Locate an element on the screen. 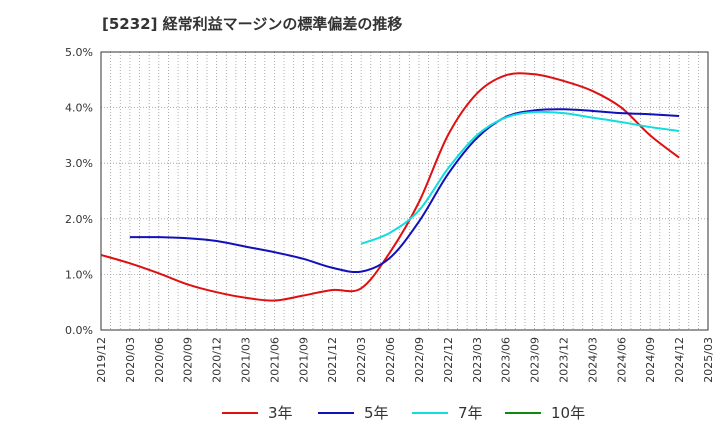  y-tick-label: 0.0% is located at coordinates (79, 330).